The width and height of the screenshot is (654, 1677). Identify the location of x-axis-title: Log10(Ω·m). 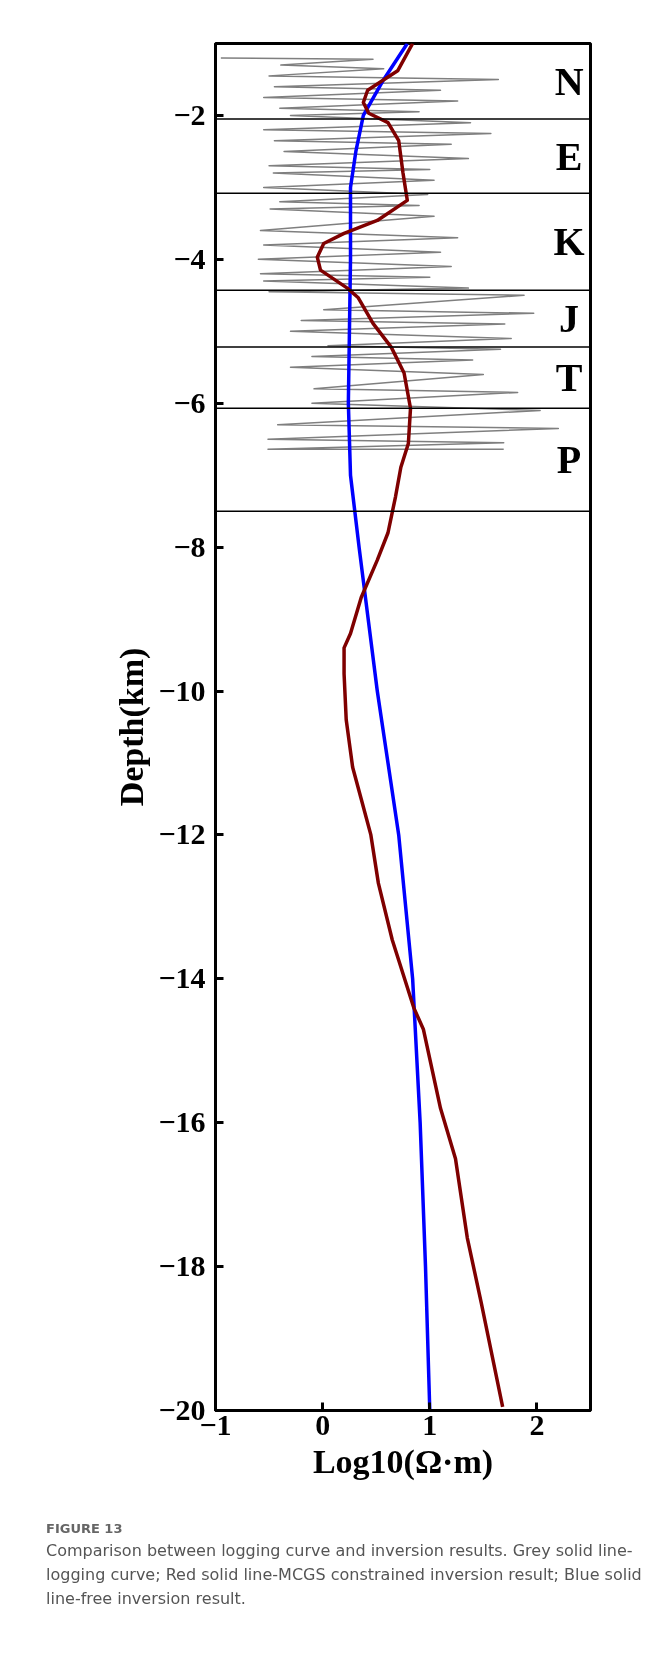
(403, 1461).